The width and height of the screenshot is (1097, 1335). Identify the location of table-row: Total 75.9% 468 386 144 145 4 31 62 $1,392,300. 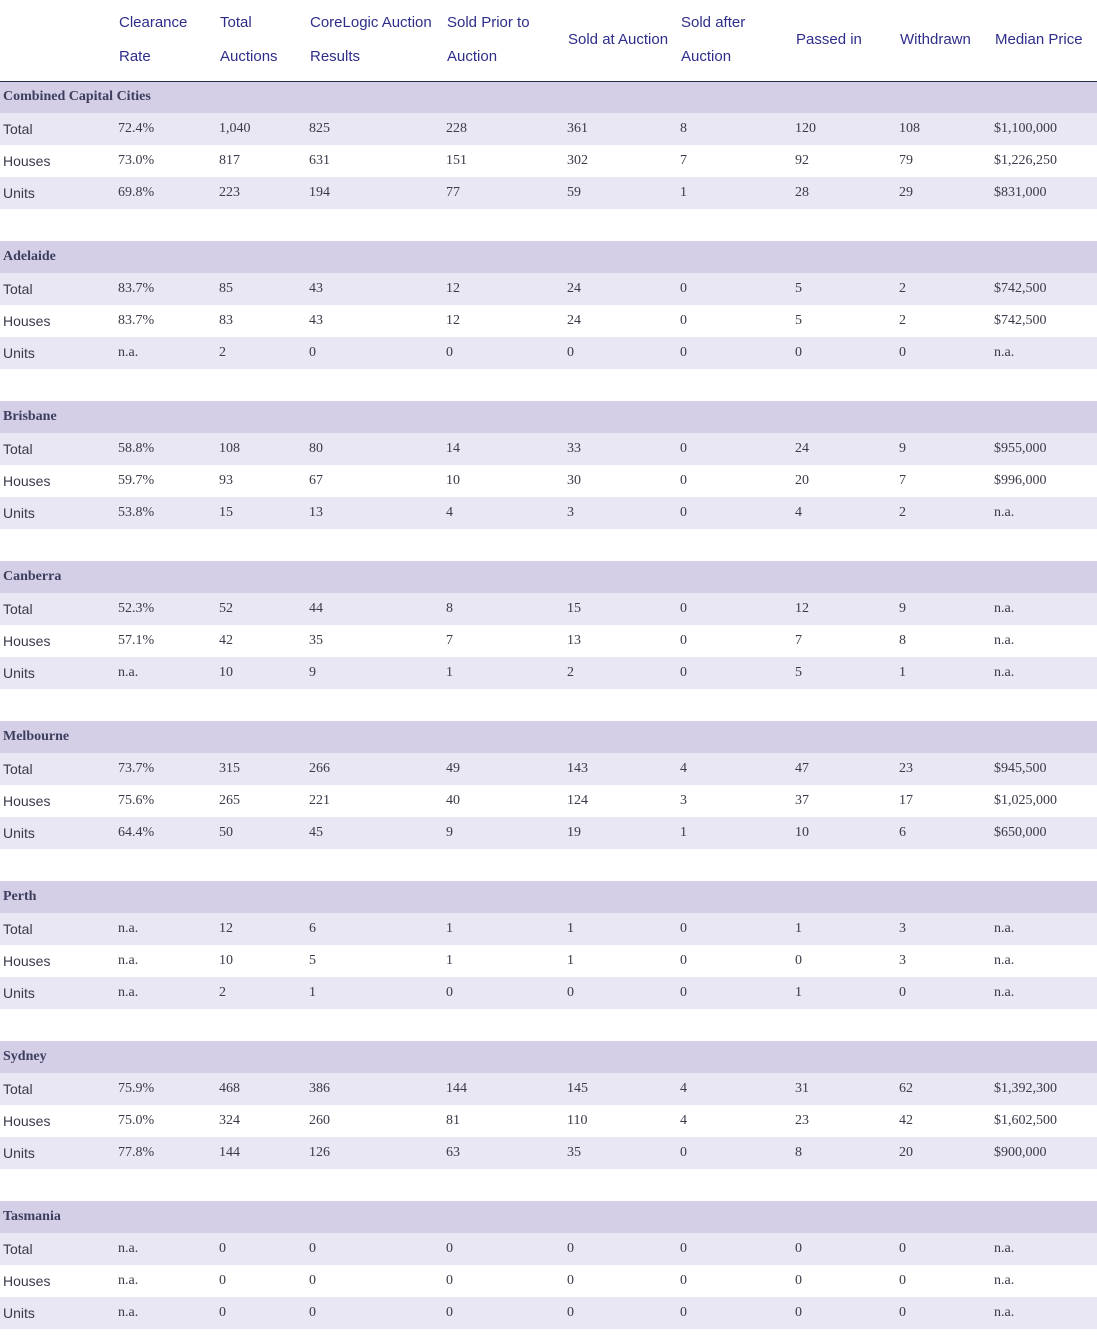
(548, 1089).